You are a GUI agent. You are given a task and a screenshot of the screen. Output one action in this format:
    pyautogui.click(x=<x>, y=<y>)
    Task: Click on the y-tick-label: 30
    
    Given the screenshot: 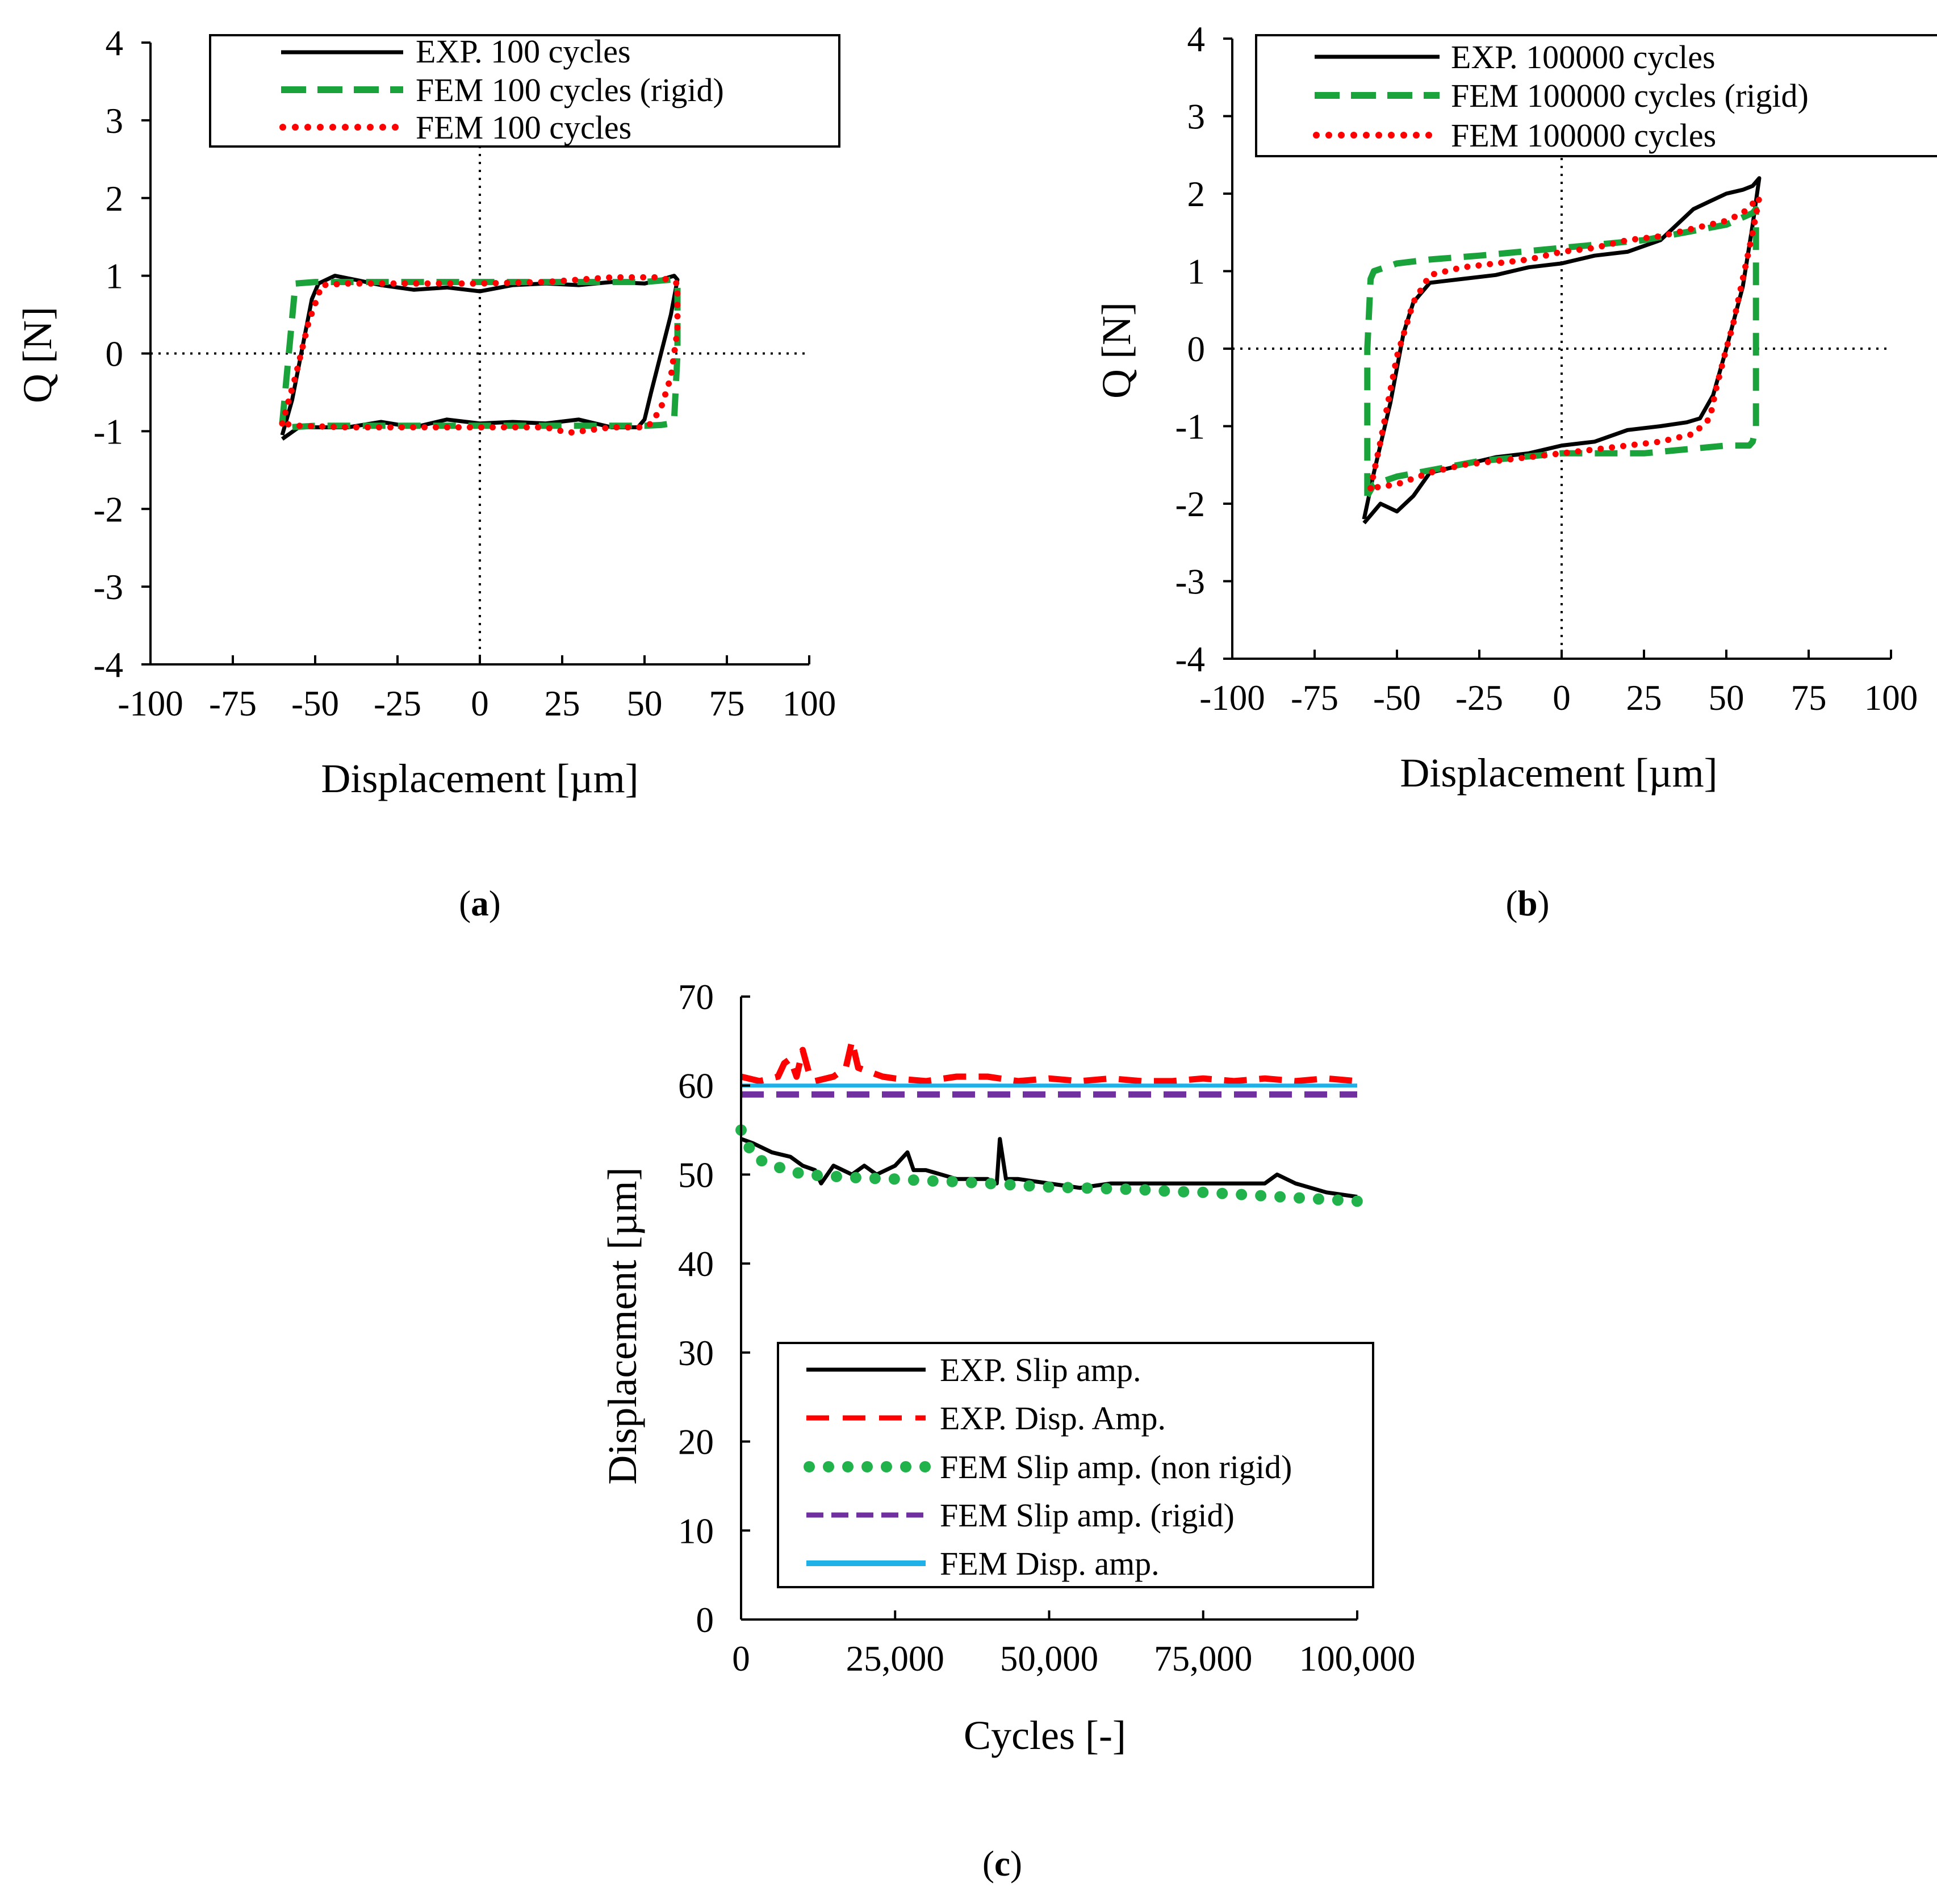 What is the action you would take?
    pyautogui.click(x=696, y=1353)
    